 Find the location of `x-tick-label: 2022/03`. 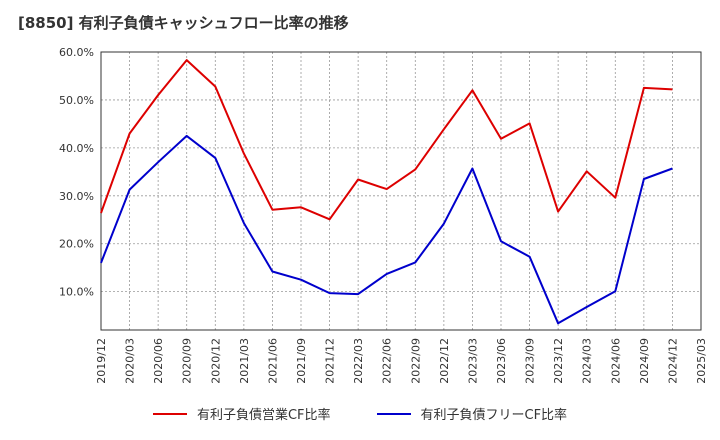

x-tick-label: 2022/03 is located at coordinates (358, 361).